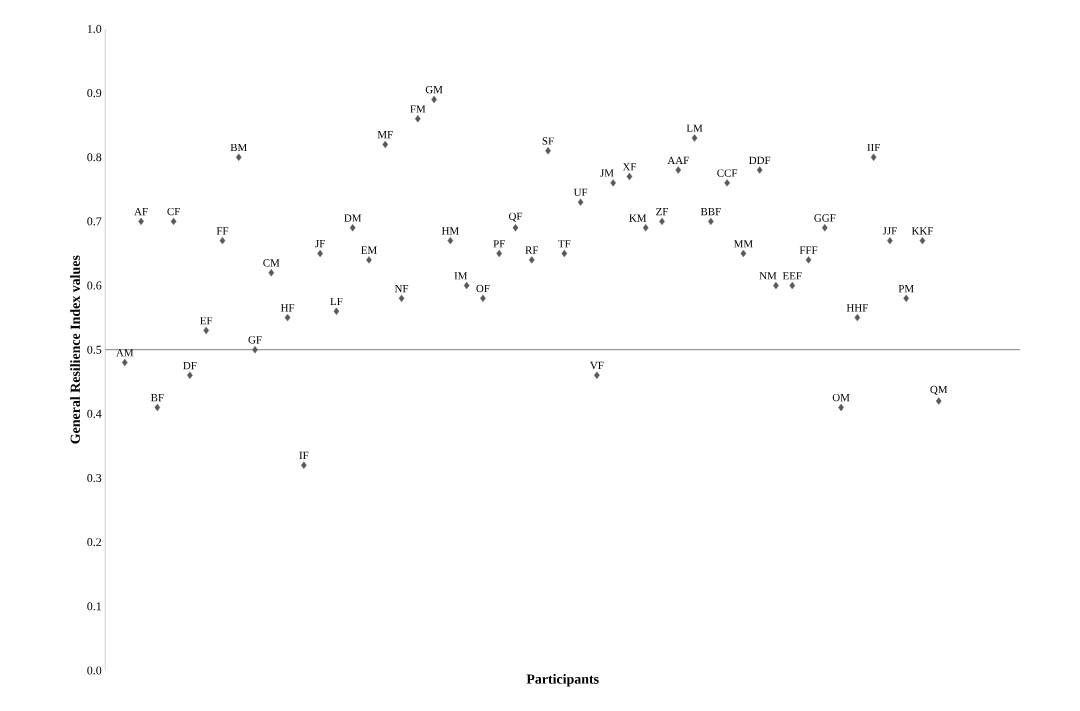 This screenshot has height=711, width=1080. What do you see at coordinates (304, 455) in the screenshot?
I see `x-tick-label: IF` at bounding box center [304, 455].